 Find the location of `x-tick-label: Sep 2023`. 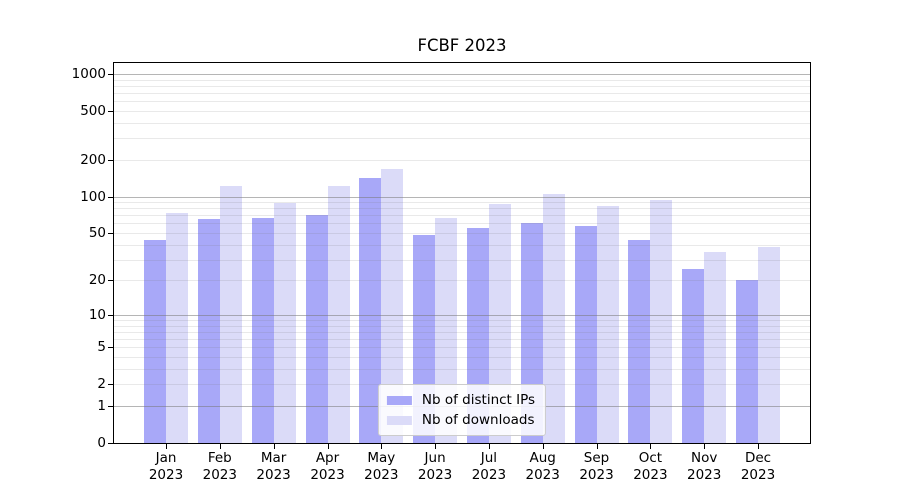

x-tick-label: Sep 2023 is located at coordinates (597, 467).